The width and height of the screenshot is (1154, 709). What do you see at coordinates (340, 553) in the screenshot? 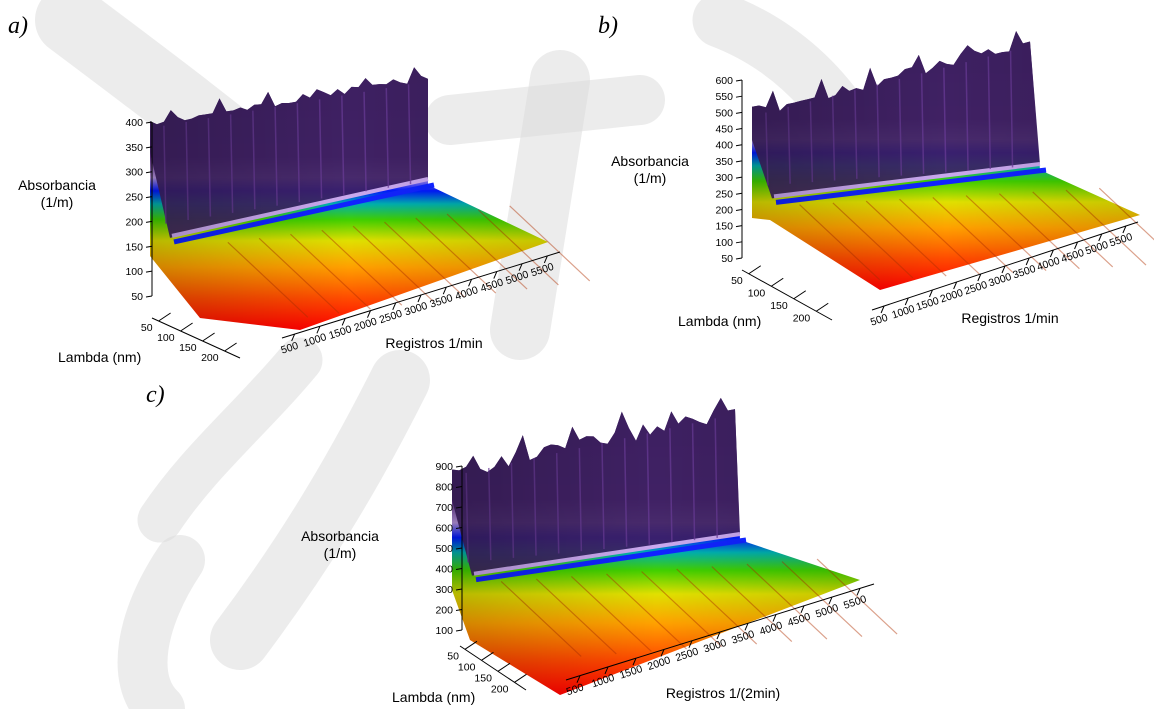
I see `z-axis-unit: (1/m)` at bounding box center [340, 553].